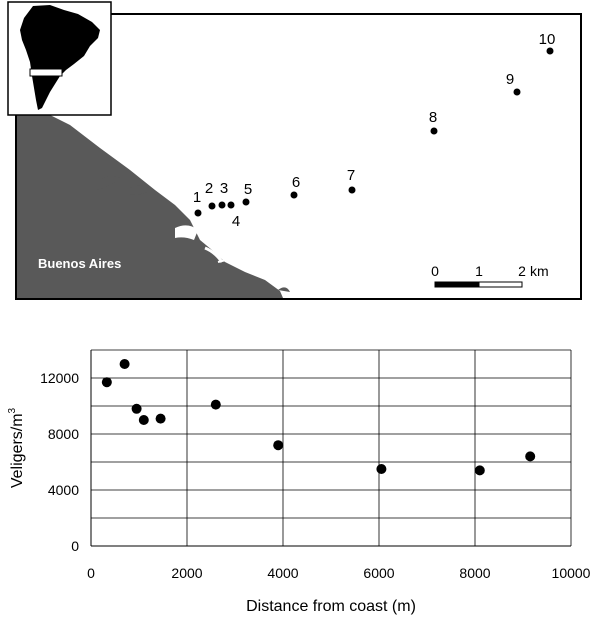 This screenshot has height=617, width=598. Describe the element at coordinates (63, 434) in the screenshot. I see `y-tick-label: 8000` at that location.